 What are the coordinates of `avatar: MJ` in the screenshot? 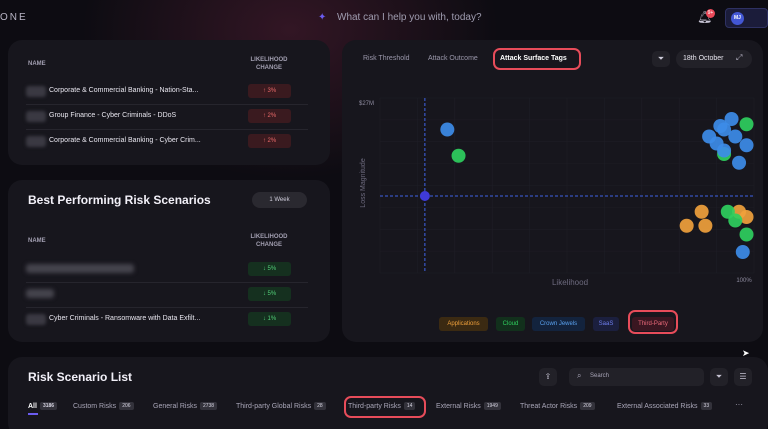 It's located at (737, 18).